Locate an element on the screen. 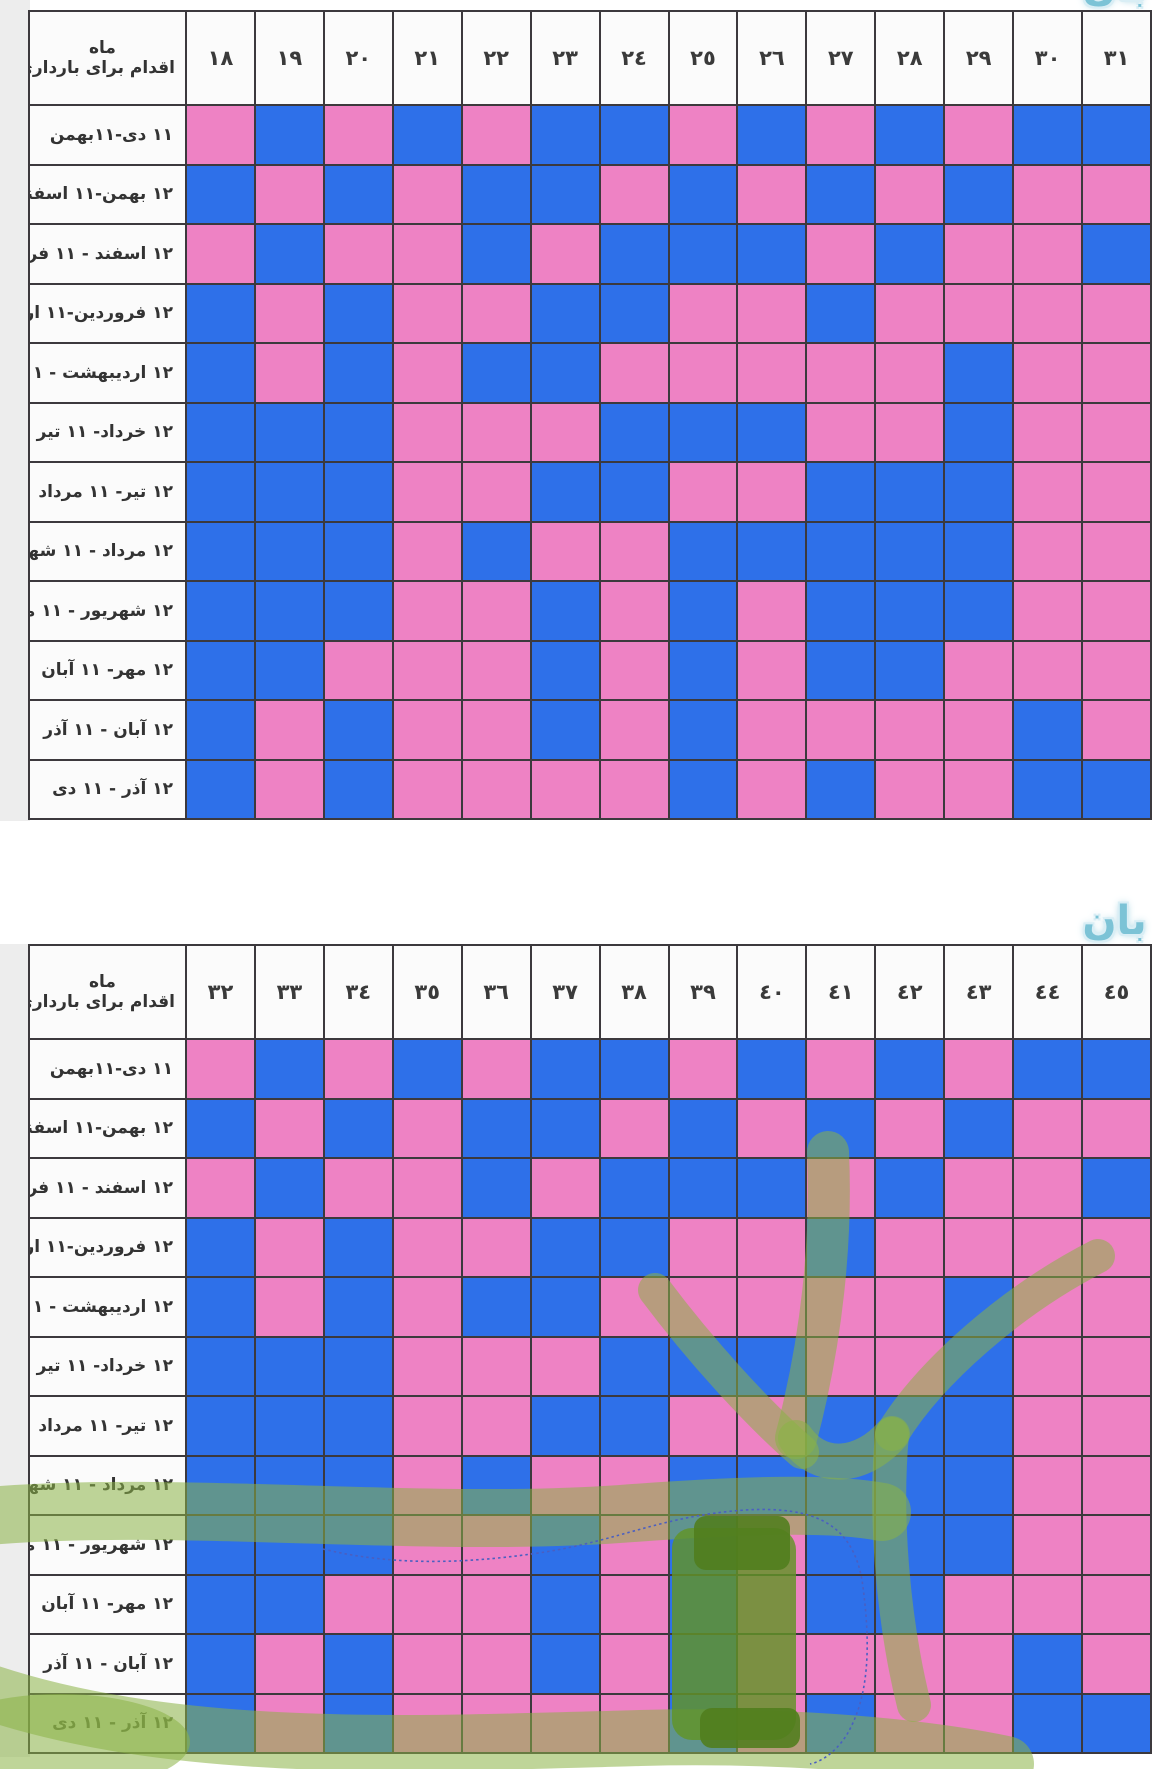 This screenshot has width=1152, height=1769. month-row-label: ۱۲ اردیبهشت - ۱۱ خرداد is located at coordinates (107, 373).